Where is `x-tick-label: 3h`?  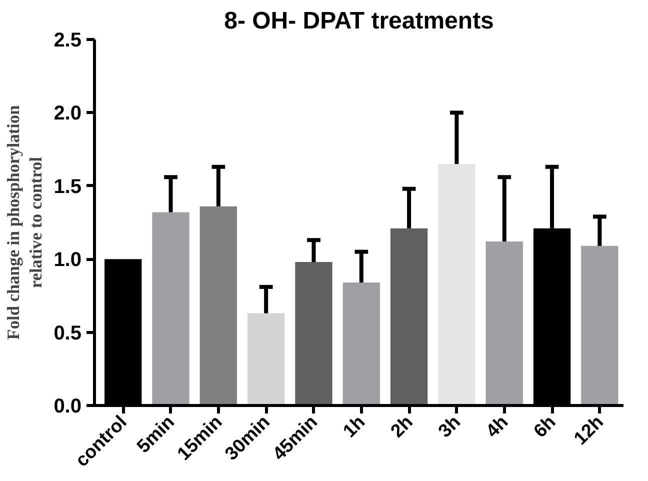 x-tick-label: 3h is located at coordinates (449, 426).